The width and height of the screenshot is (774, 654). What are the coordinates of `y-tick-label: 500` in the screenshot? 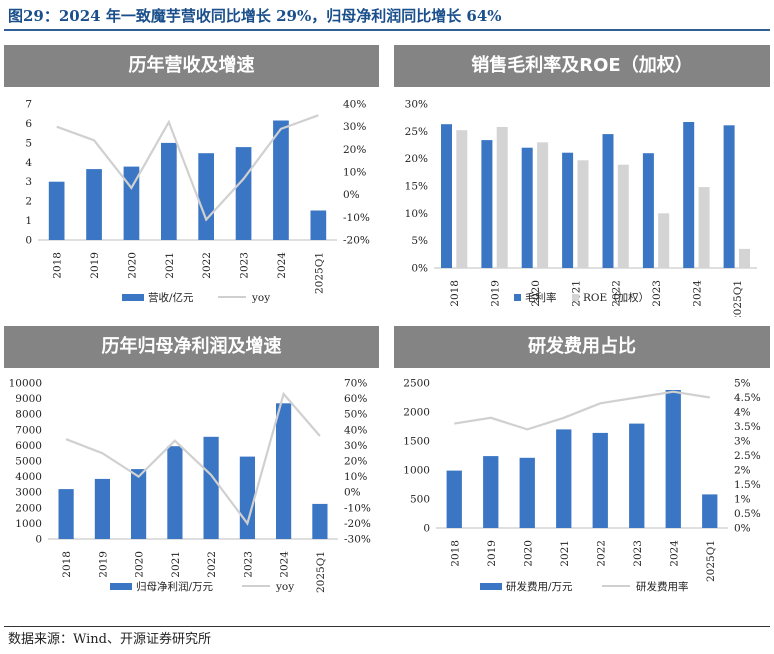 It's located at (420, 500).